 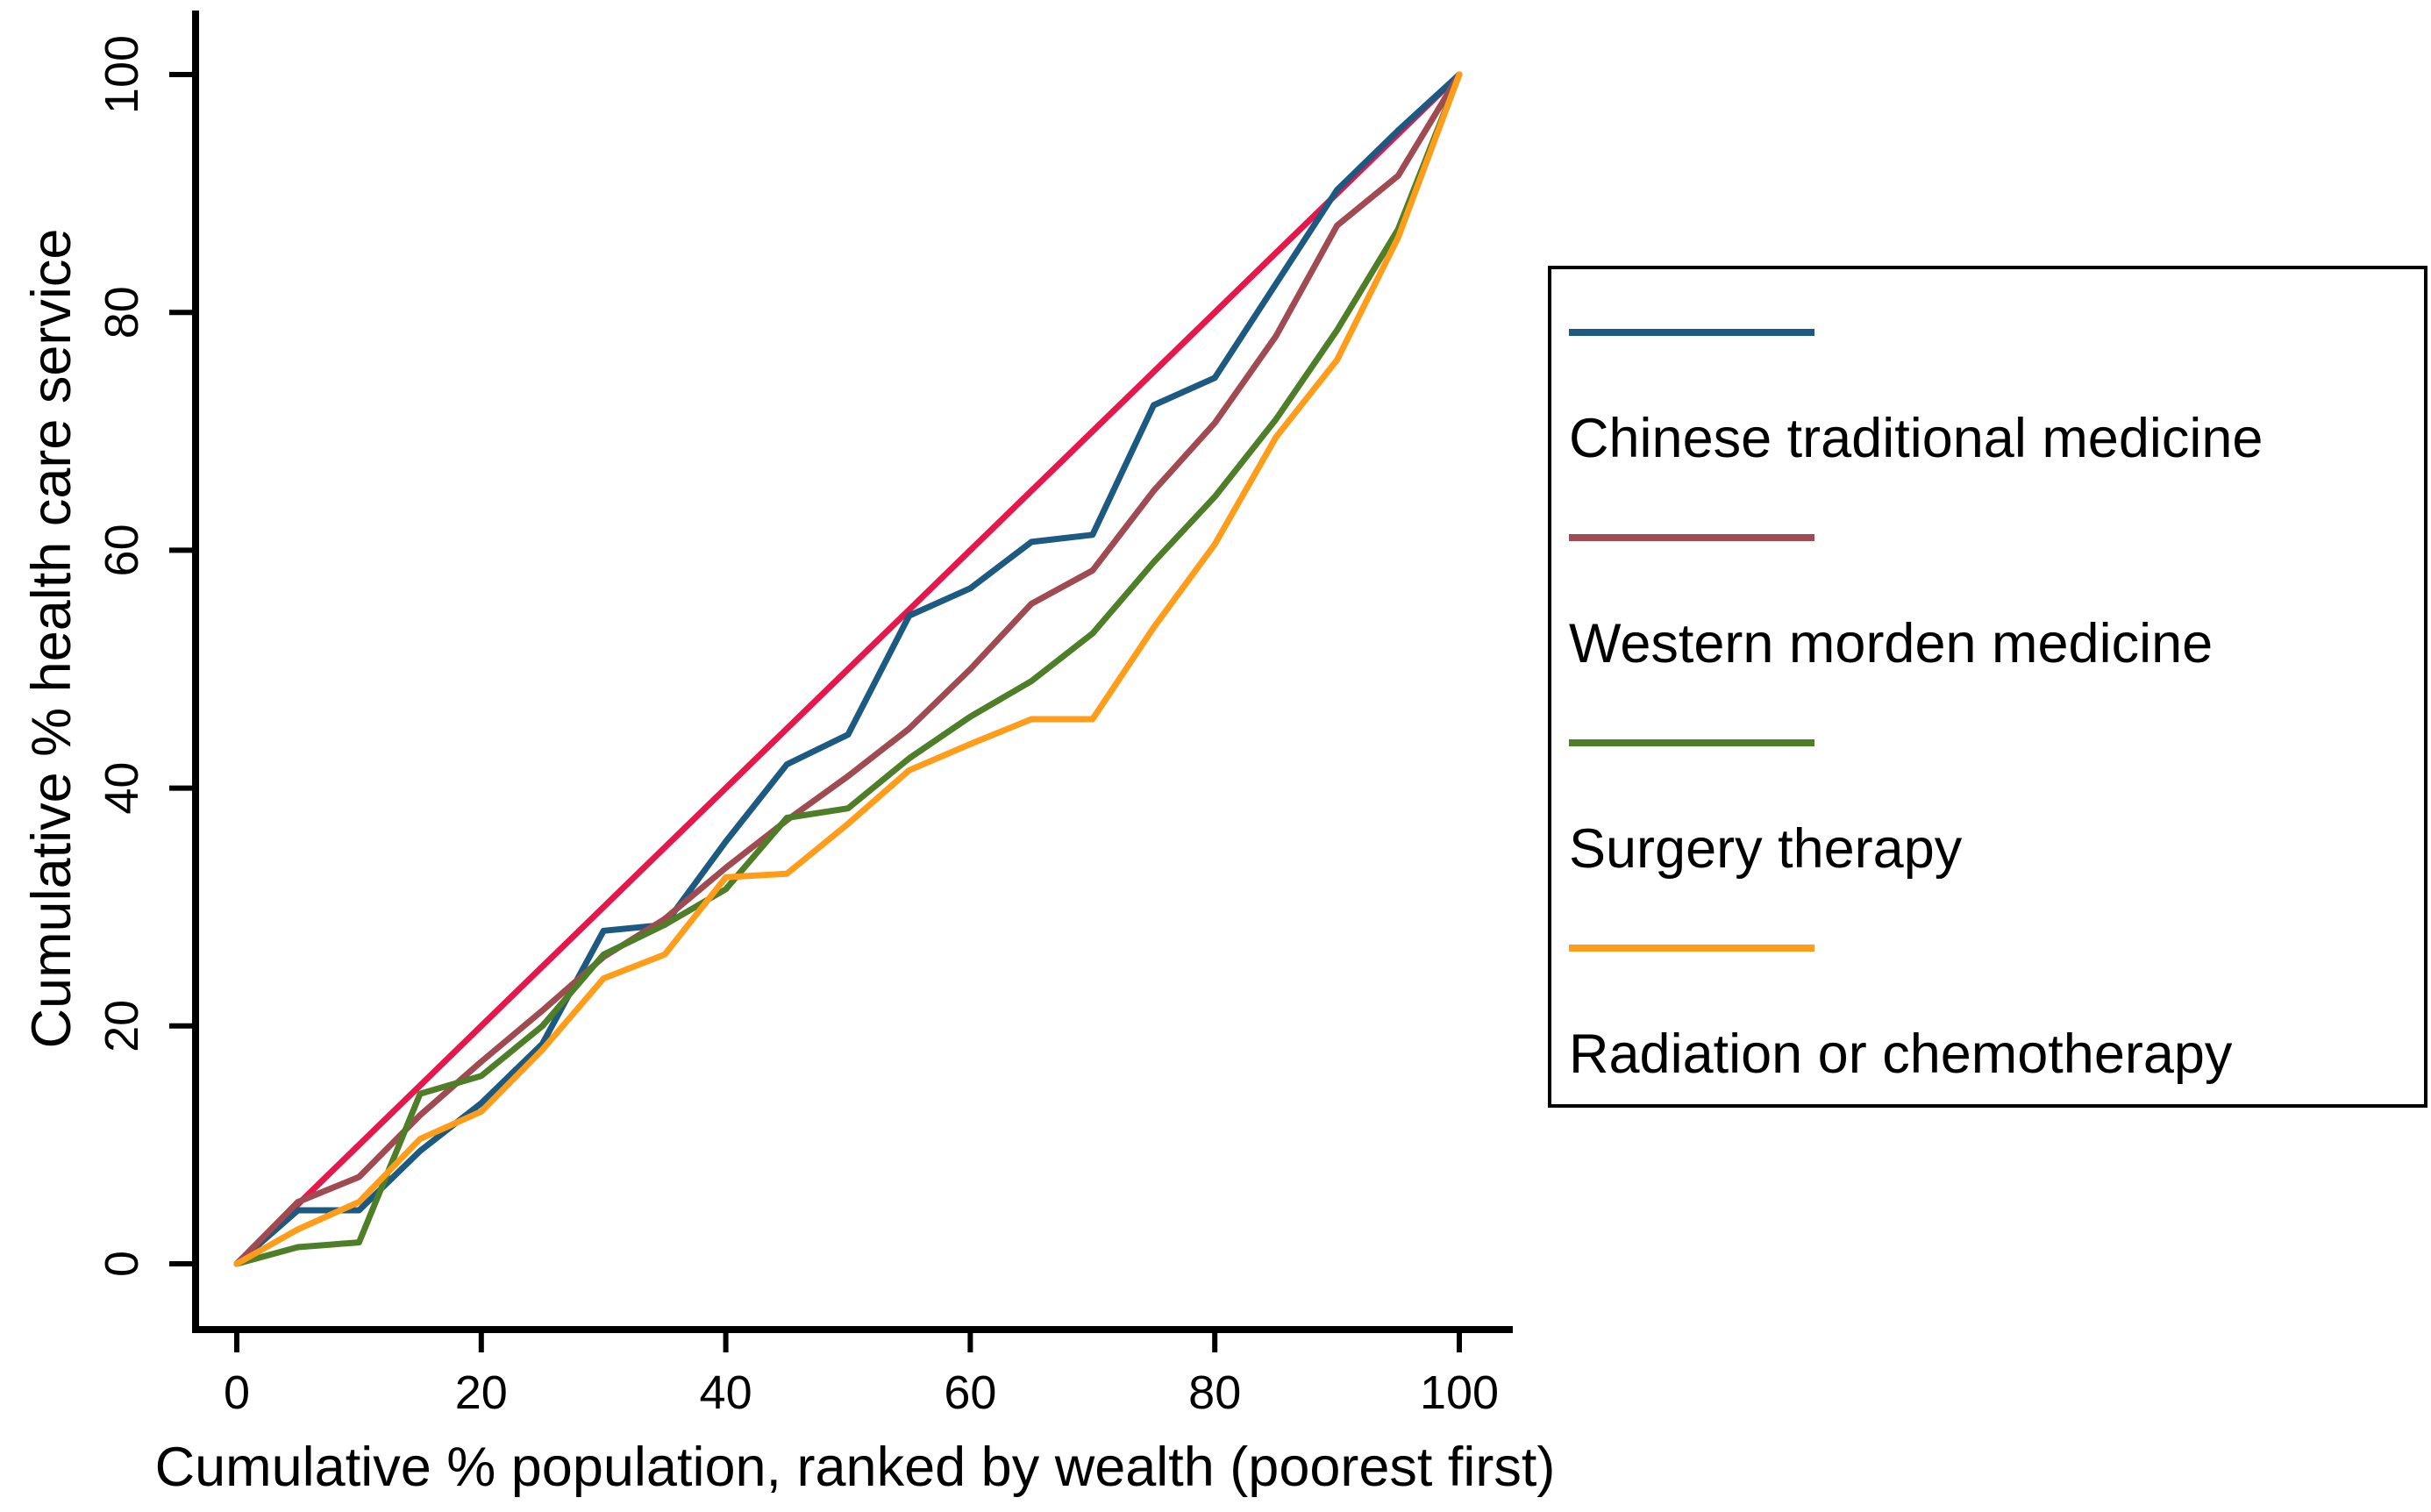 What do you see at coordinates (122, 74) in the screenshot?
I see `y-tick-label: 100` at bounding box center [122, 74].